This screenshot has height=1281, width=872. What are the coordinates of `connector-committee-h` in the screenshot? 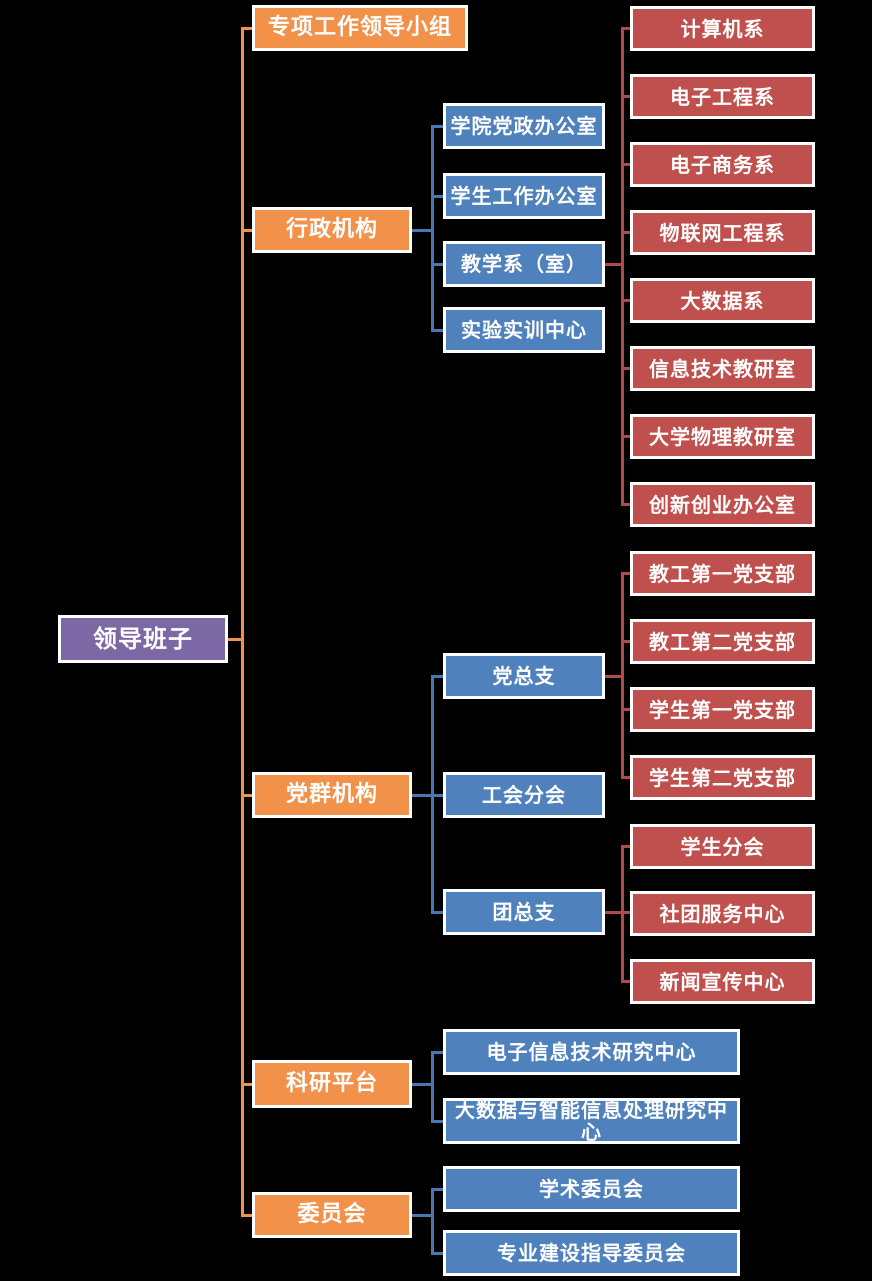 It's located at (423, 1215).